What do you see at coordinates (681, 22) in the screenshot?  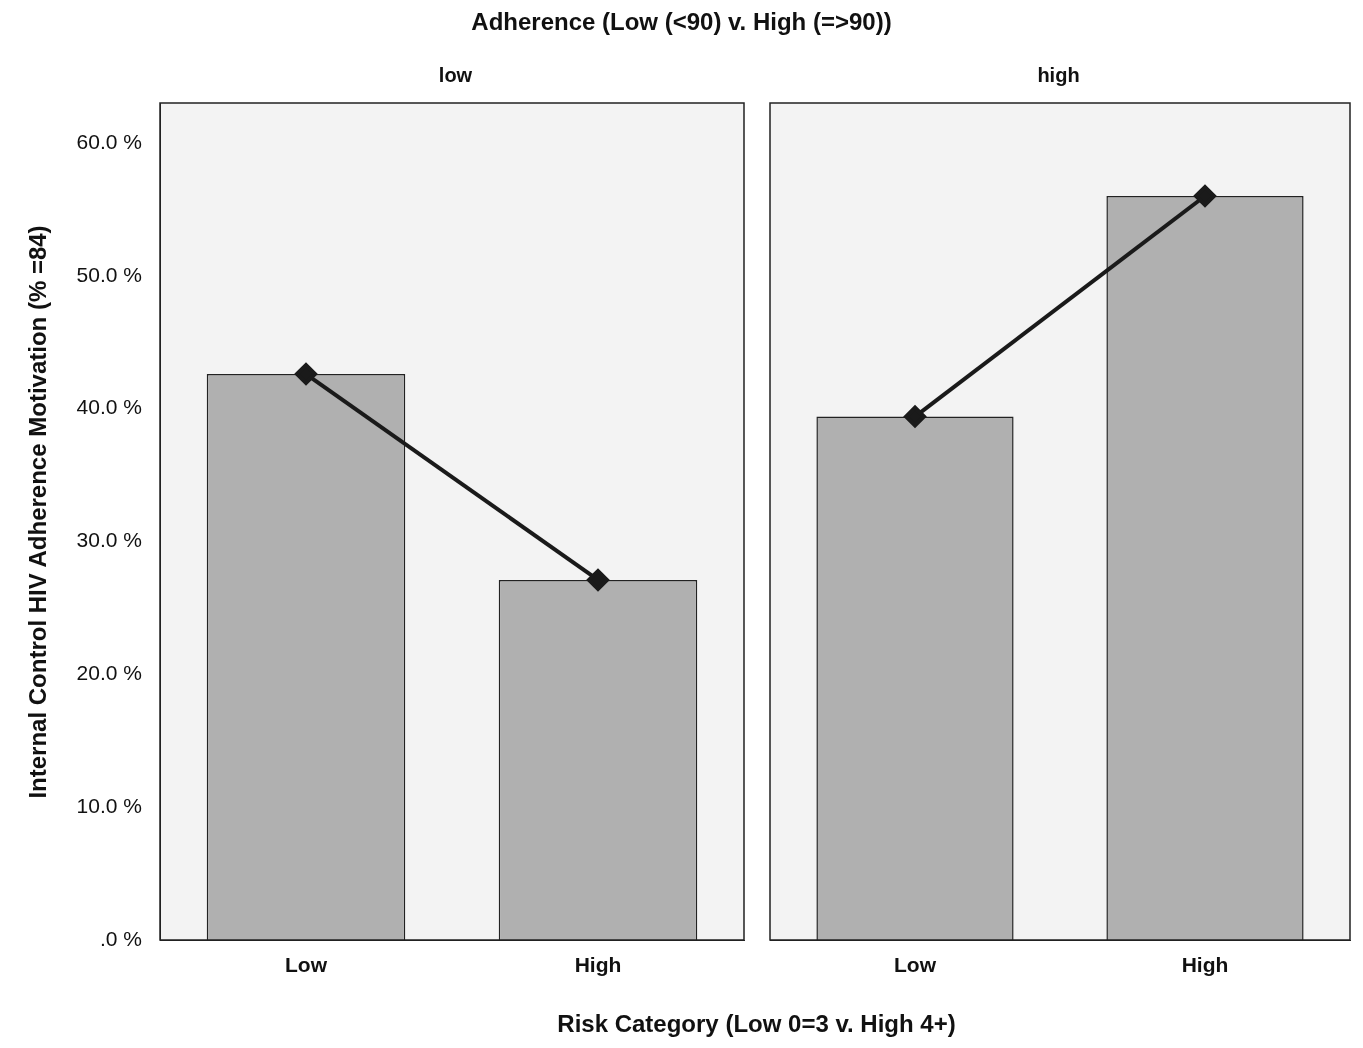 I see `chart-title: Adherence (Low (<90) v. High (=>90))` at bounding box center [681, 22].